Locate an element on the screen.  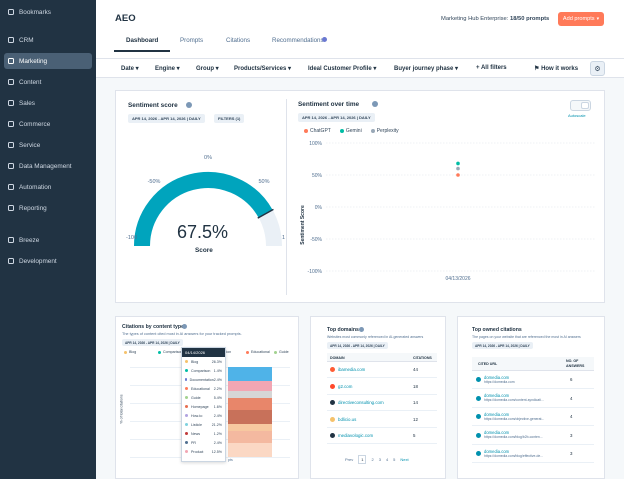
tab-dashboard: Dashboard is located at coordinates (142, 40).